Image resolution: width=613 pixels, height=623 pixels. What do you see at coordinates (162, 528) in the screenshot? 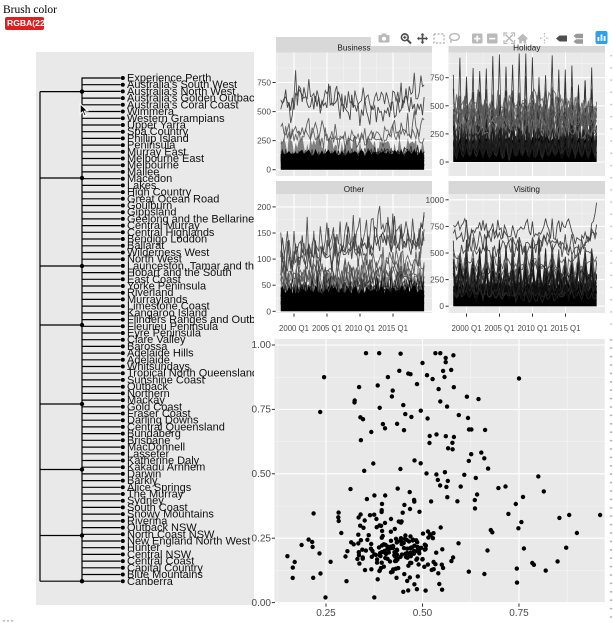
I see `svg-text: Outback NSW` at bounding box center [162, 528].